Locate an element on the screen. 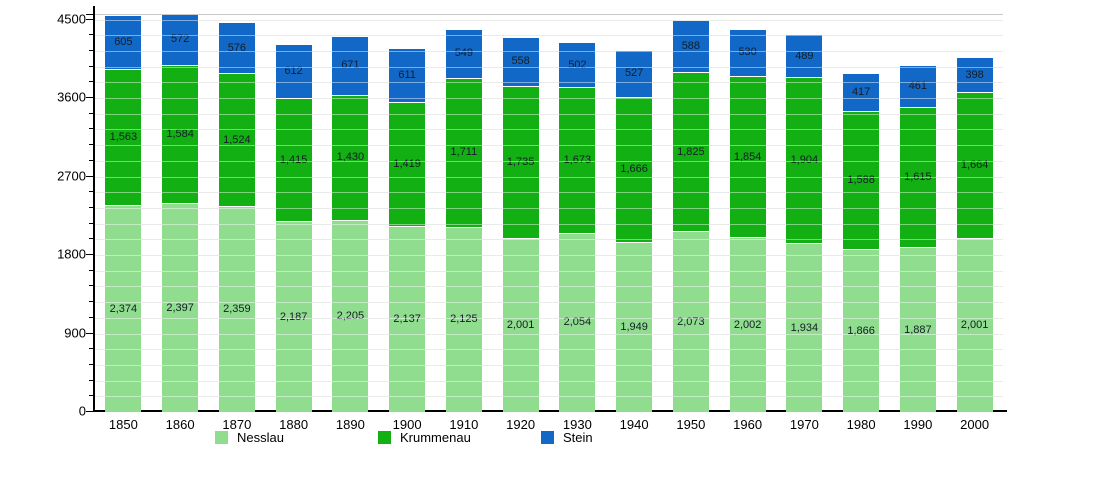 The image size is (1100, 500). x-tick-label: 1970 is located at coordinates (804, 424).